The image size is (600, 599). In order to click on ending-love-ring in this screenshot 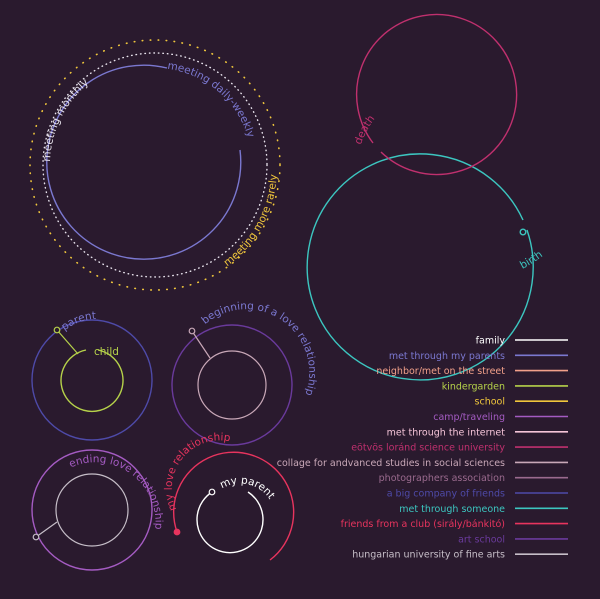, I will do `click(92, 510)`.